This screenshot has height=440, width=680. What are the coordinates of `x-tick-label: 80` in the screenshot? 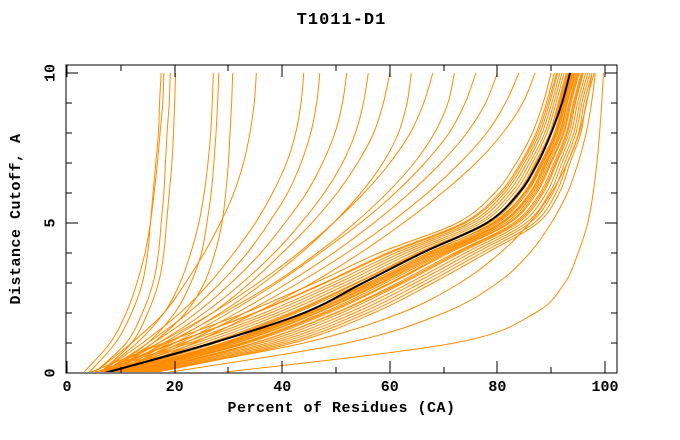 It's located at (497, 387).